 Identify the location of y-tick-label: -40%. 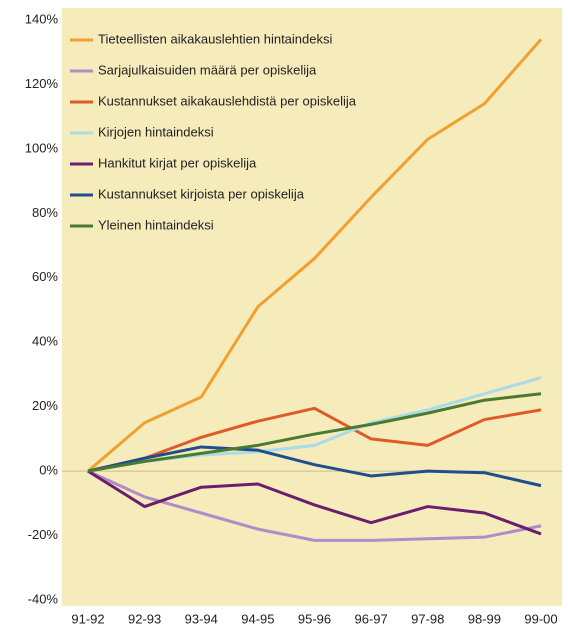
(43, 598).